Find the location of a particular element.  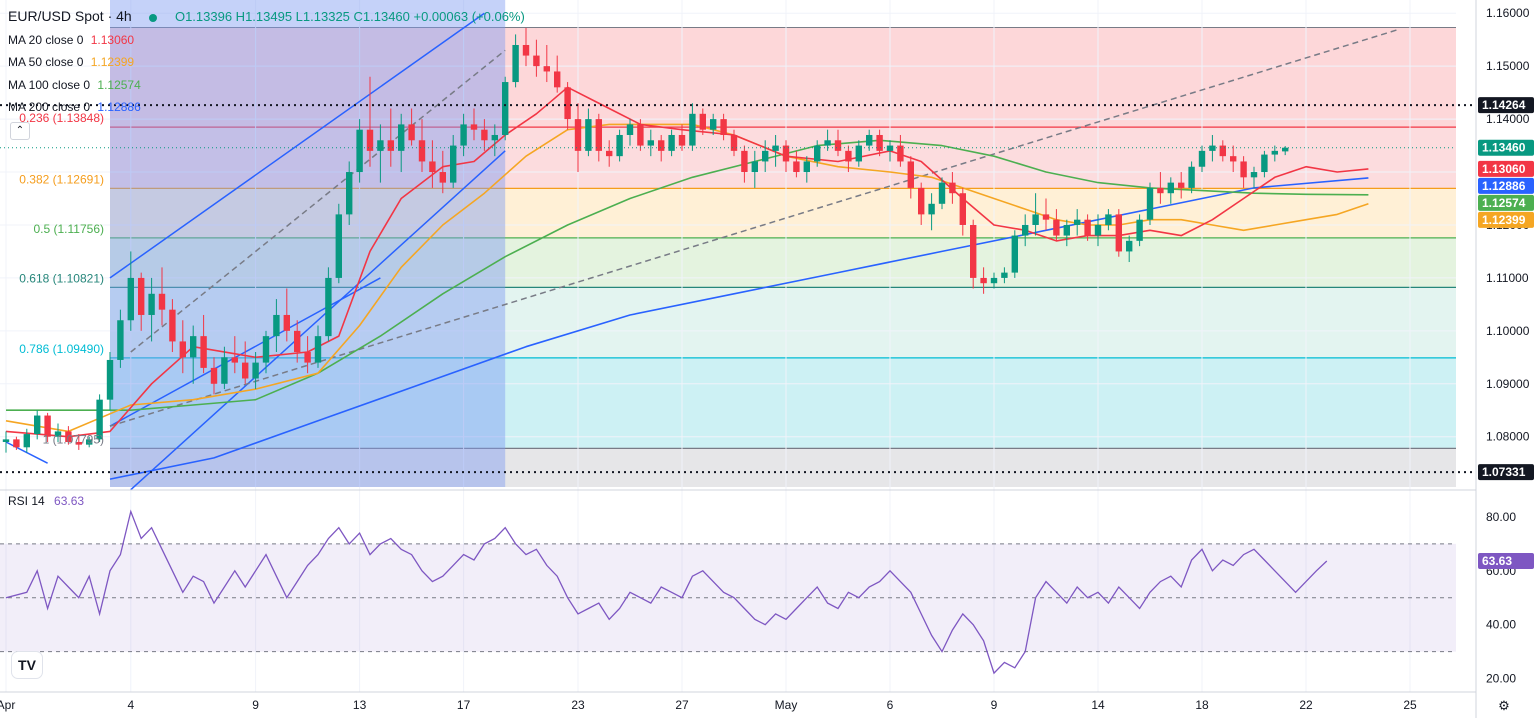

ma-price-label: 1.13460 is located at coordinates (1504, 148).